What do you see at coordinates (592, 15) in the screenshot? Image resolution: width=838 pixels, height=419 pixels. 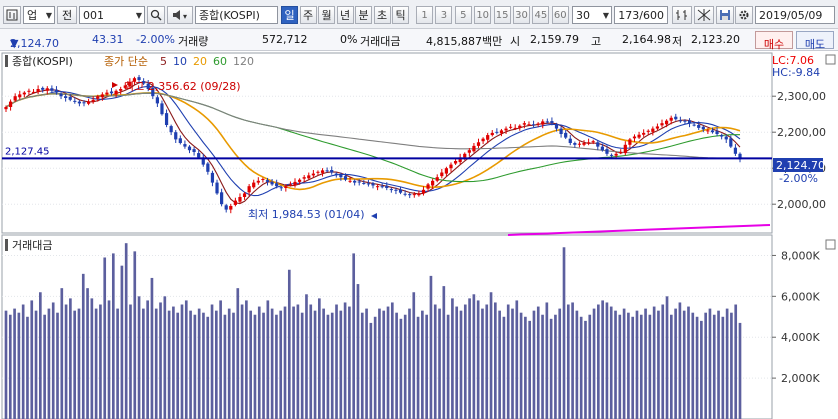 I see `interval-select: 30 ▼` at bounding box center [592, 15].